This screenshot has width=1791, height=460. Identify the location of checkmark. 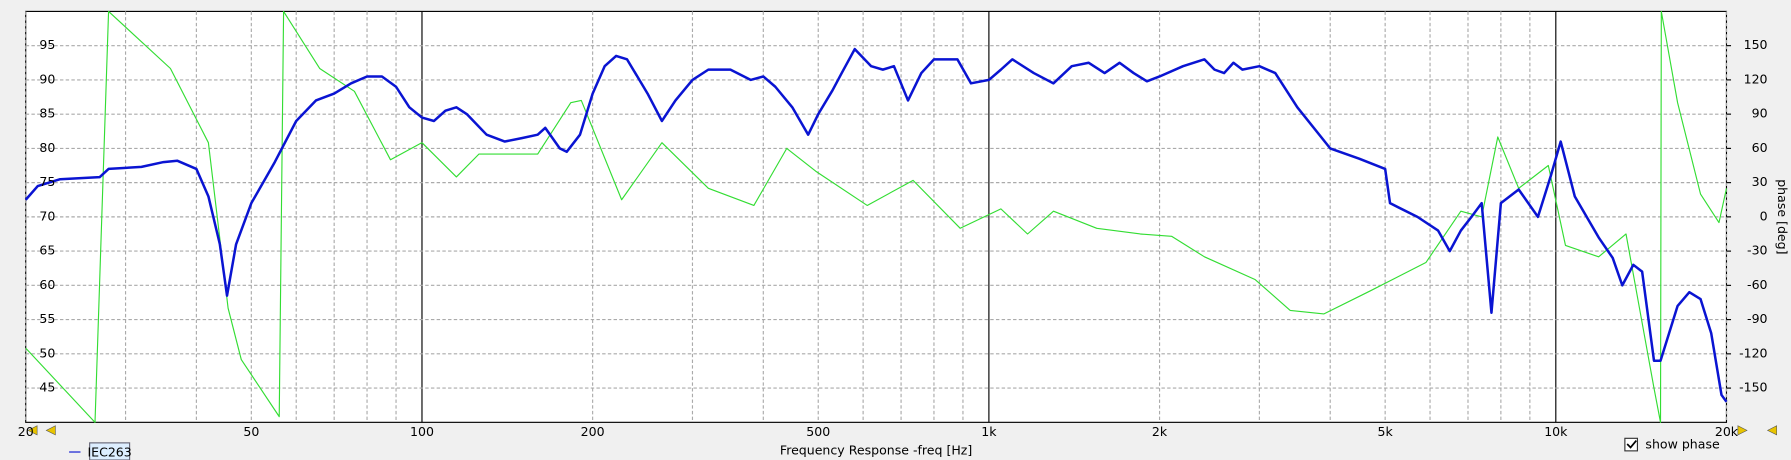
(1631, 444).